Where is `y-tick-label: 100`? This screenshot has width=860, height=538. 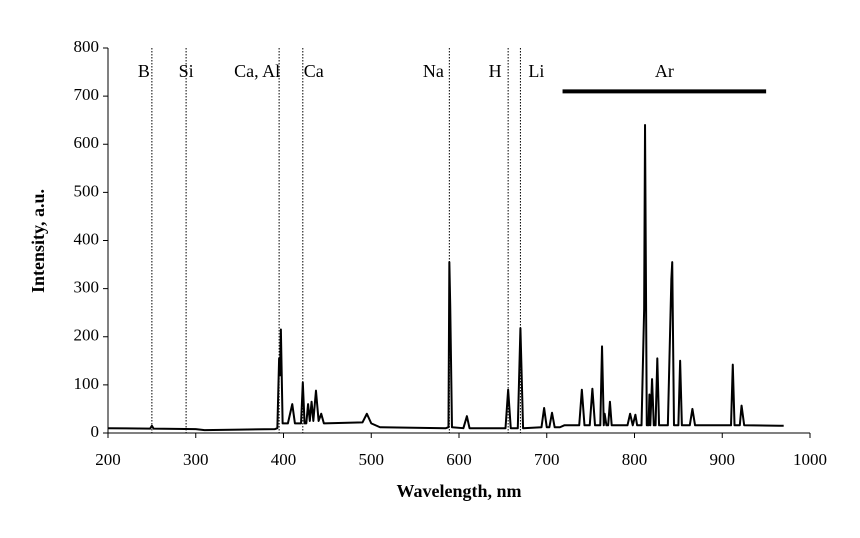 y-tick-label: 100 is located at coordinates (87, 383).